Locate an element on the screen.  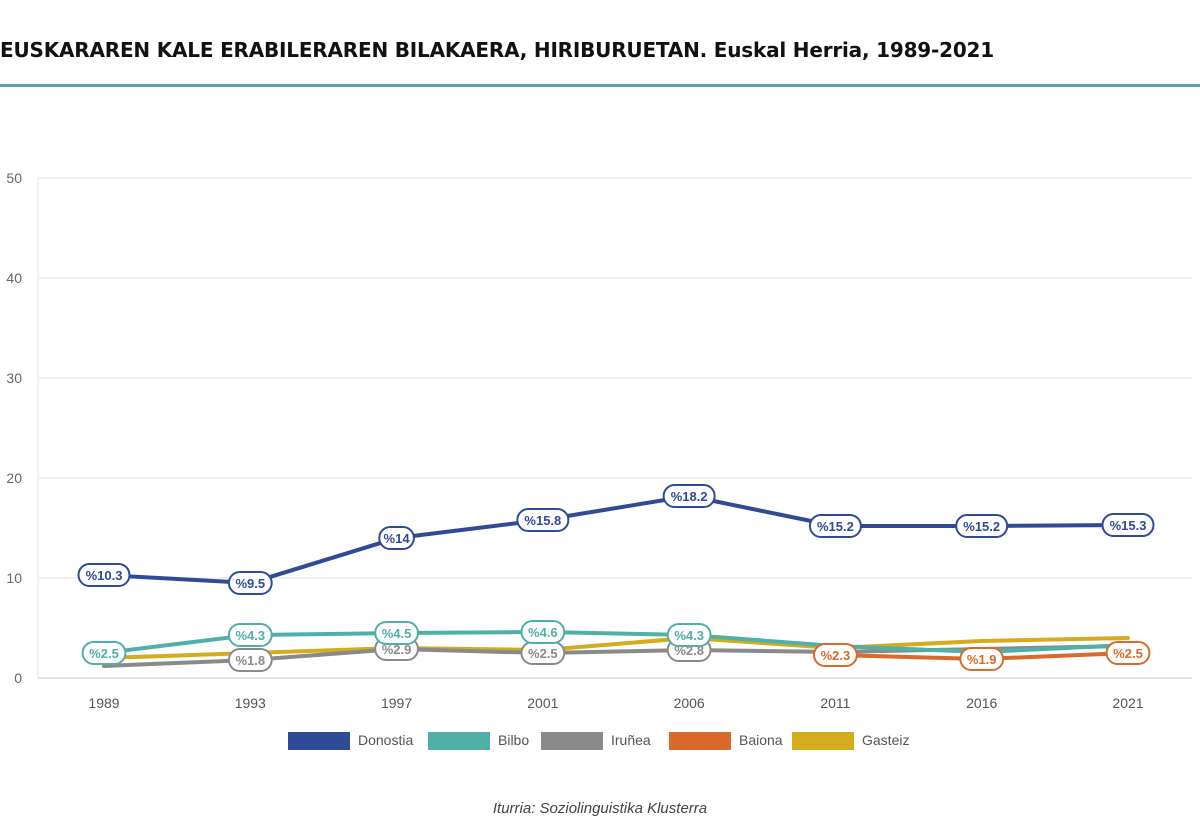
data-label: %4.6 is located at coordinates (543, 632).